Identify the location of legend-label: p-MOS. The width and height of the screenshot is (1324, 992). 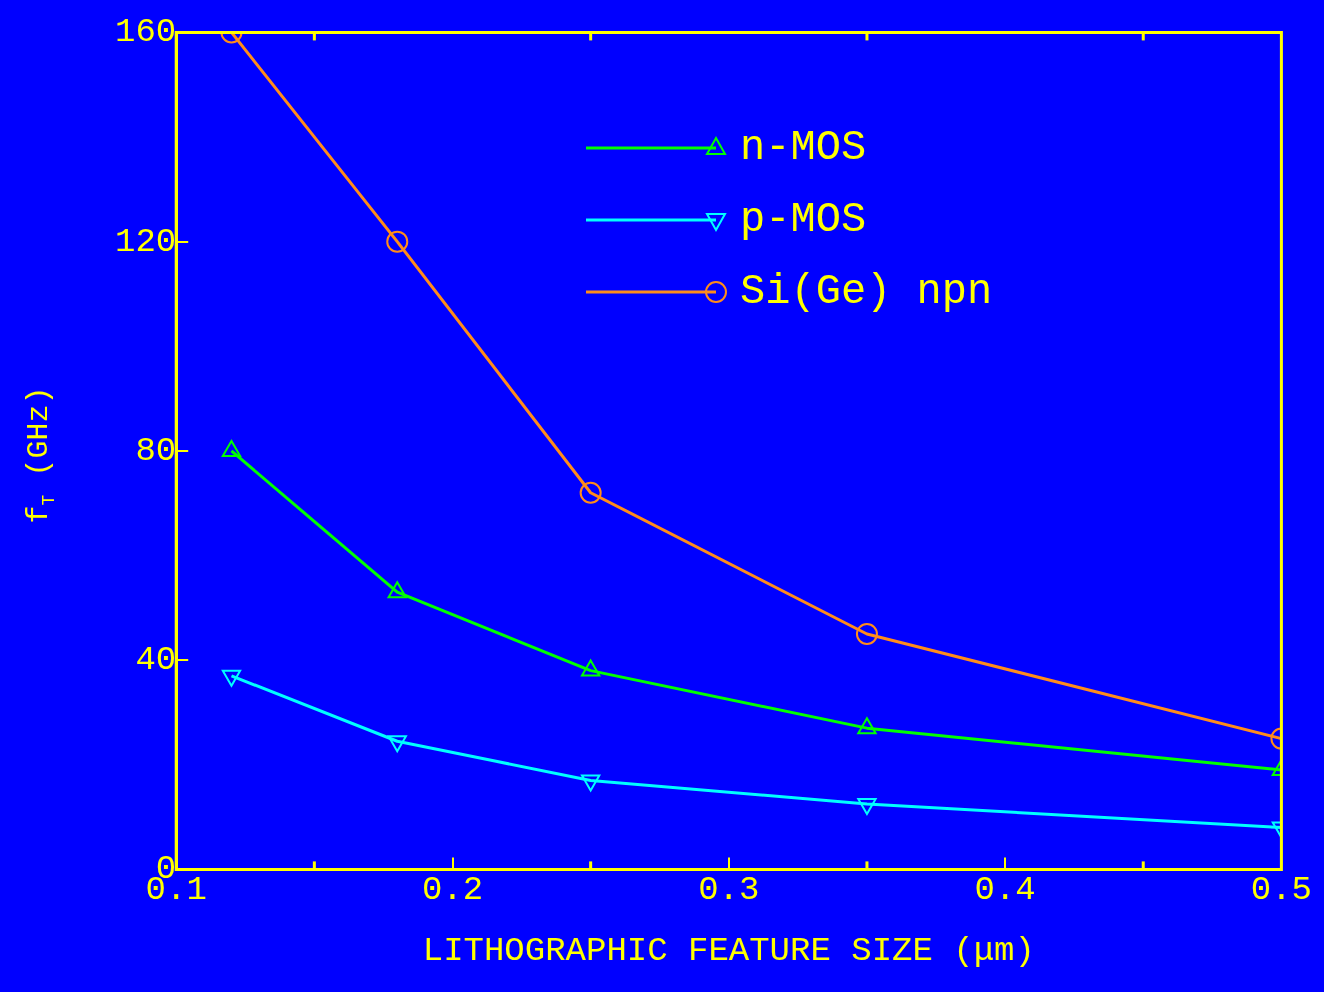
(803, 220).